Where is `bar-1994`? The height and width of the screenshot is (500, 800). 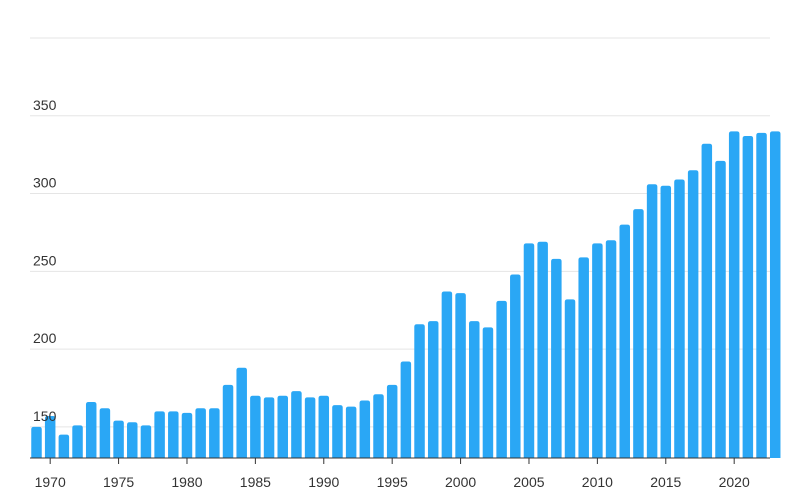 bar-1994 is located at coordinates (378, 426).